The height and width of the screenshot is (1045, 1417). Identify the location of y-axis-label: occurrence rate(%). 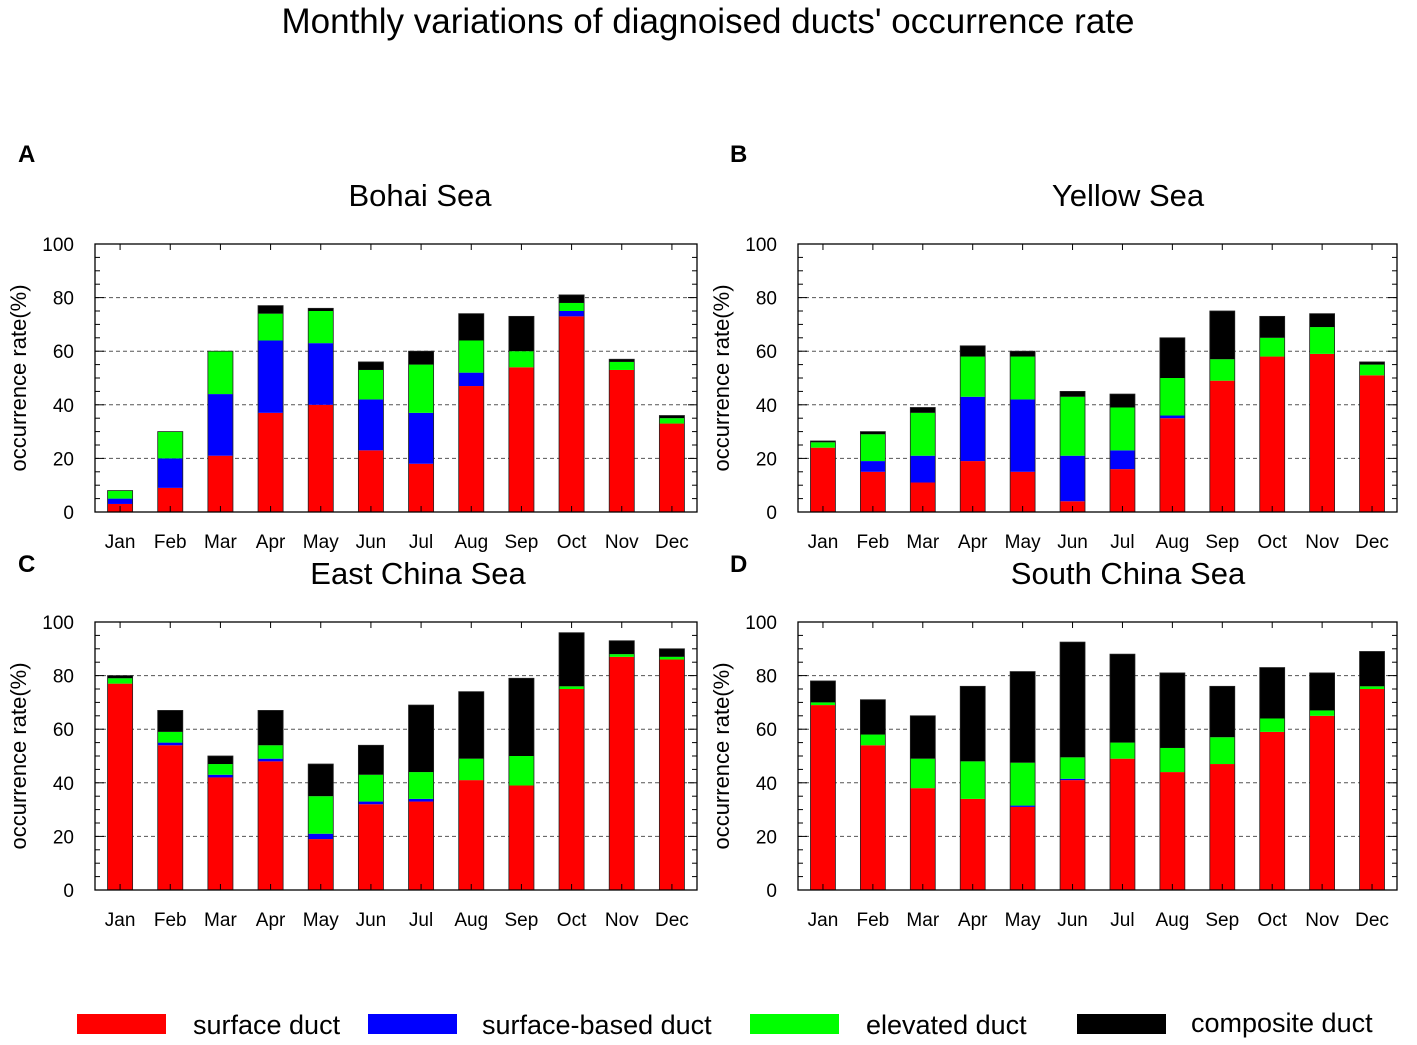
(721, 755).